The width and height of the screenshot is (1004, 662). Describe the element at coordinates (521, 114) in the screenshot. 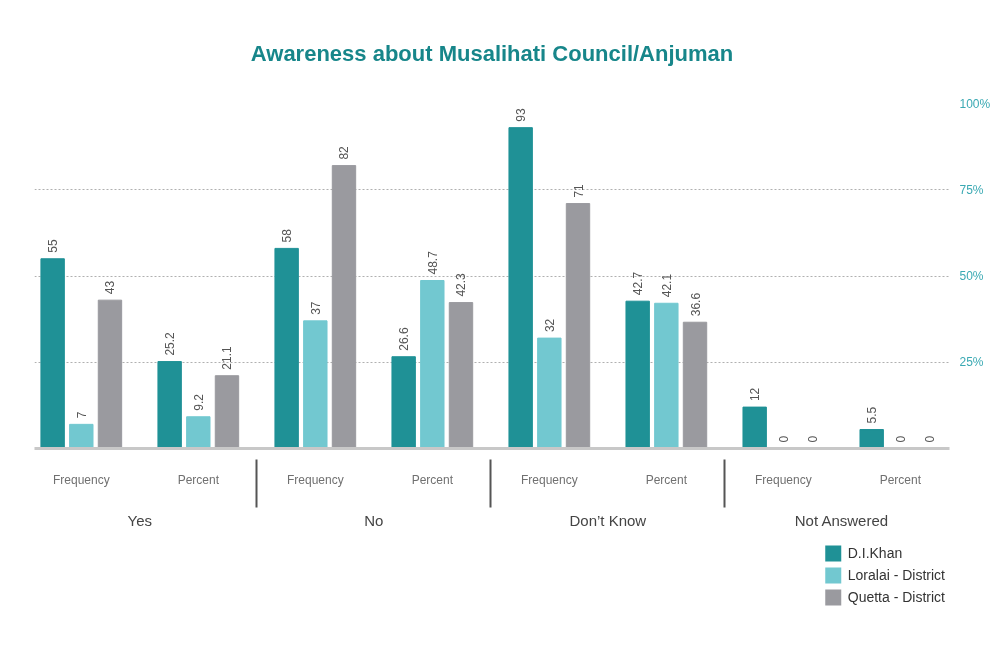

I see `data-label: 93` at that location.